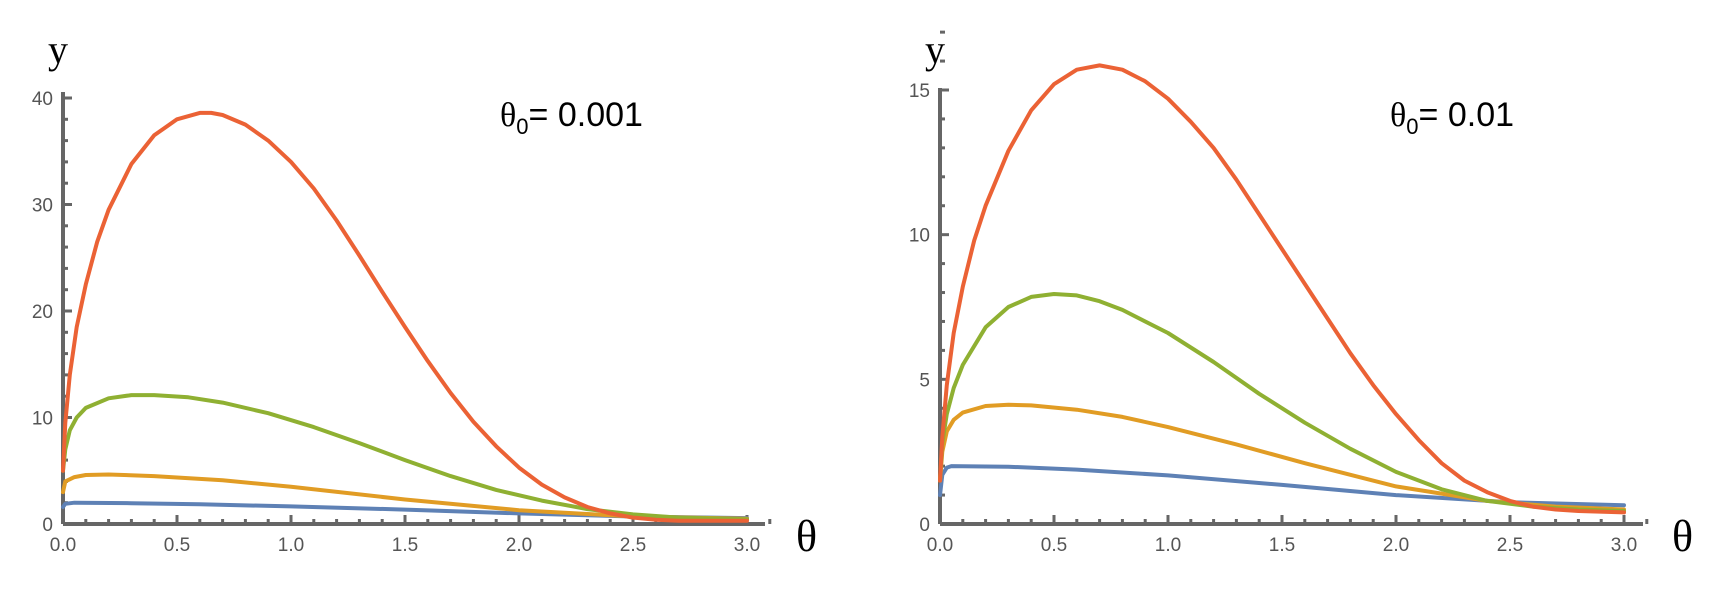 This screenshot has width=1729, height=589. What do you see at coordinates (1510, 545) in the screenshot?
I see `right-x-tick-label: 2.5` at bounding box center [1510, 545].